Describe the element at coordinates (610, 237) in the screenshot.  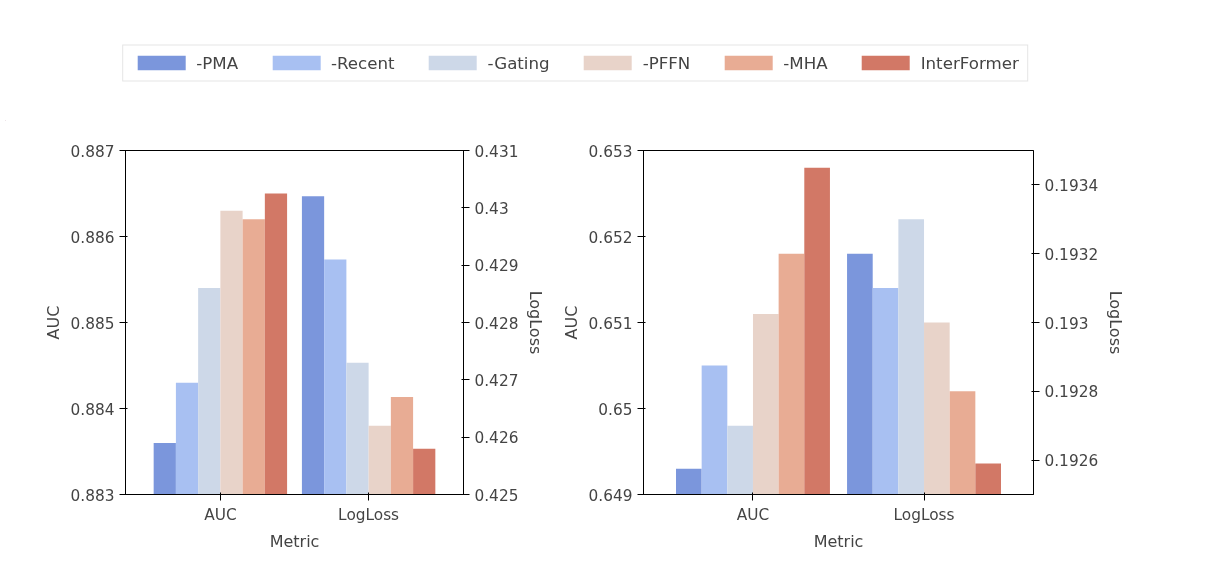
I see `y-tick-label: 0.652` at that location.